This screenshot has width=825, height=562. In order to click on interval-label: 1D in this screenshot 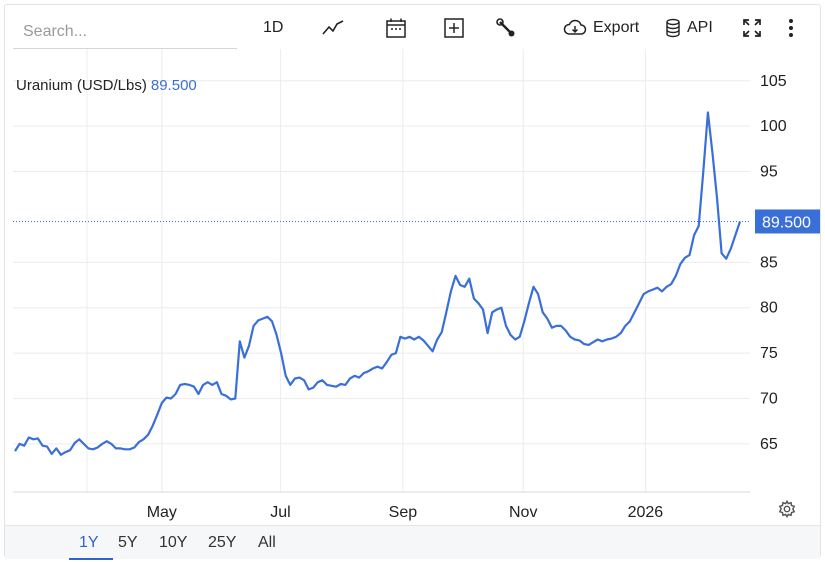, I will do `click(273, 27)`.